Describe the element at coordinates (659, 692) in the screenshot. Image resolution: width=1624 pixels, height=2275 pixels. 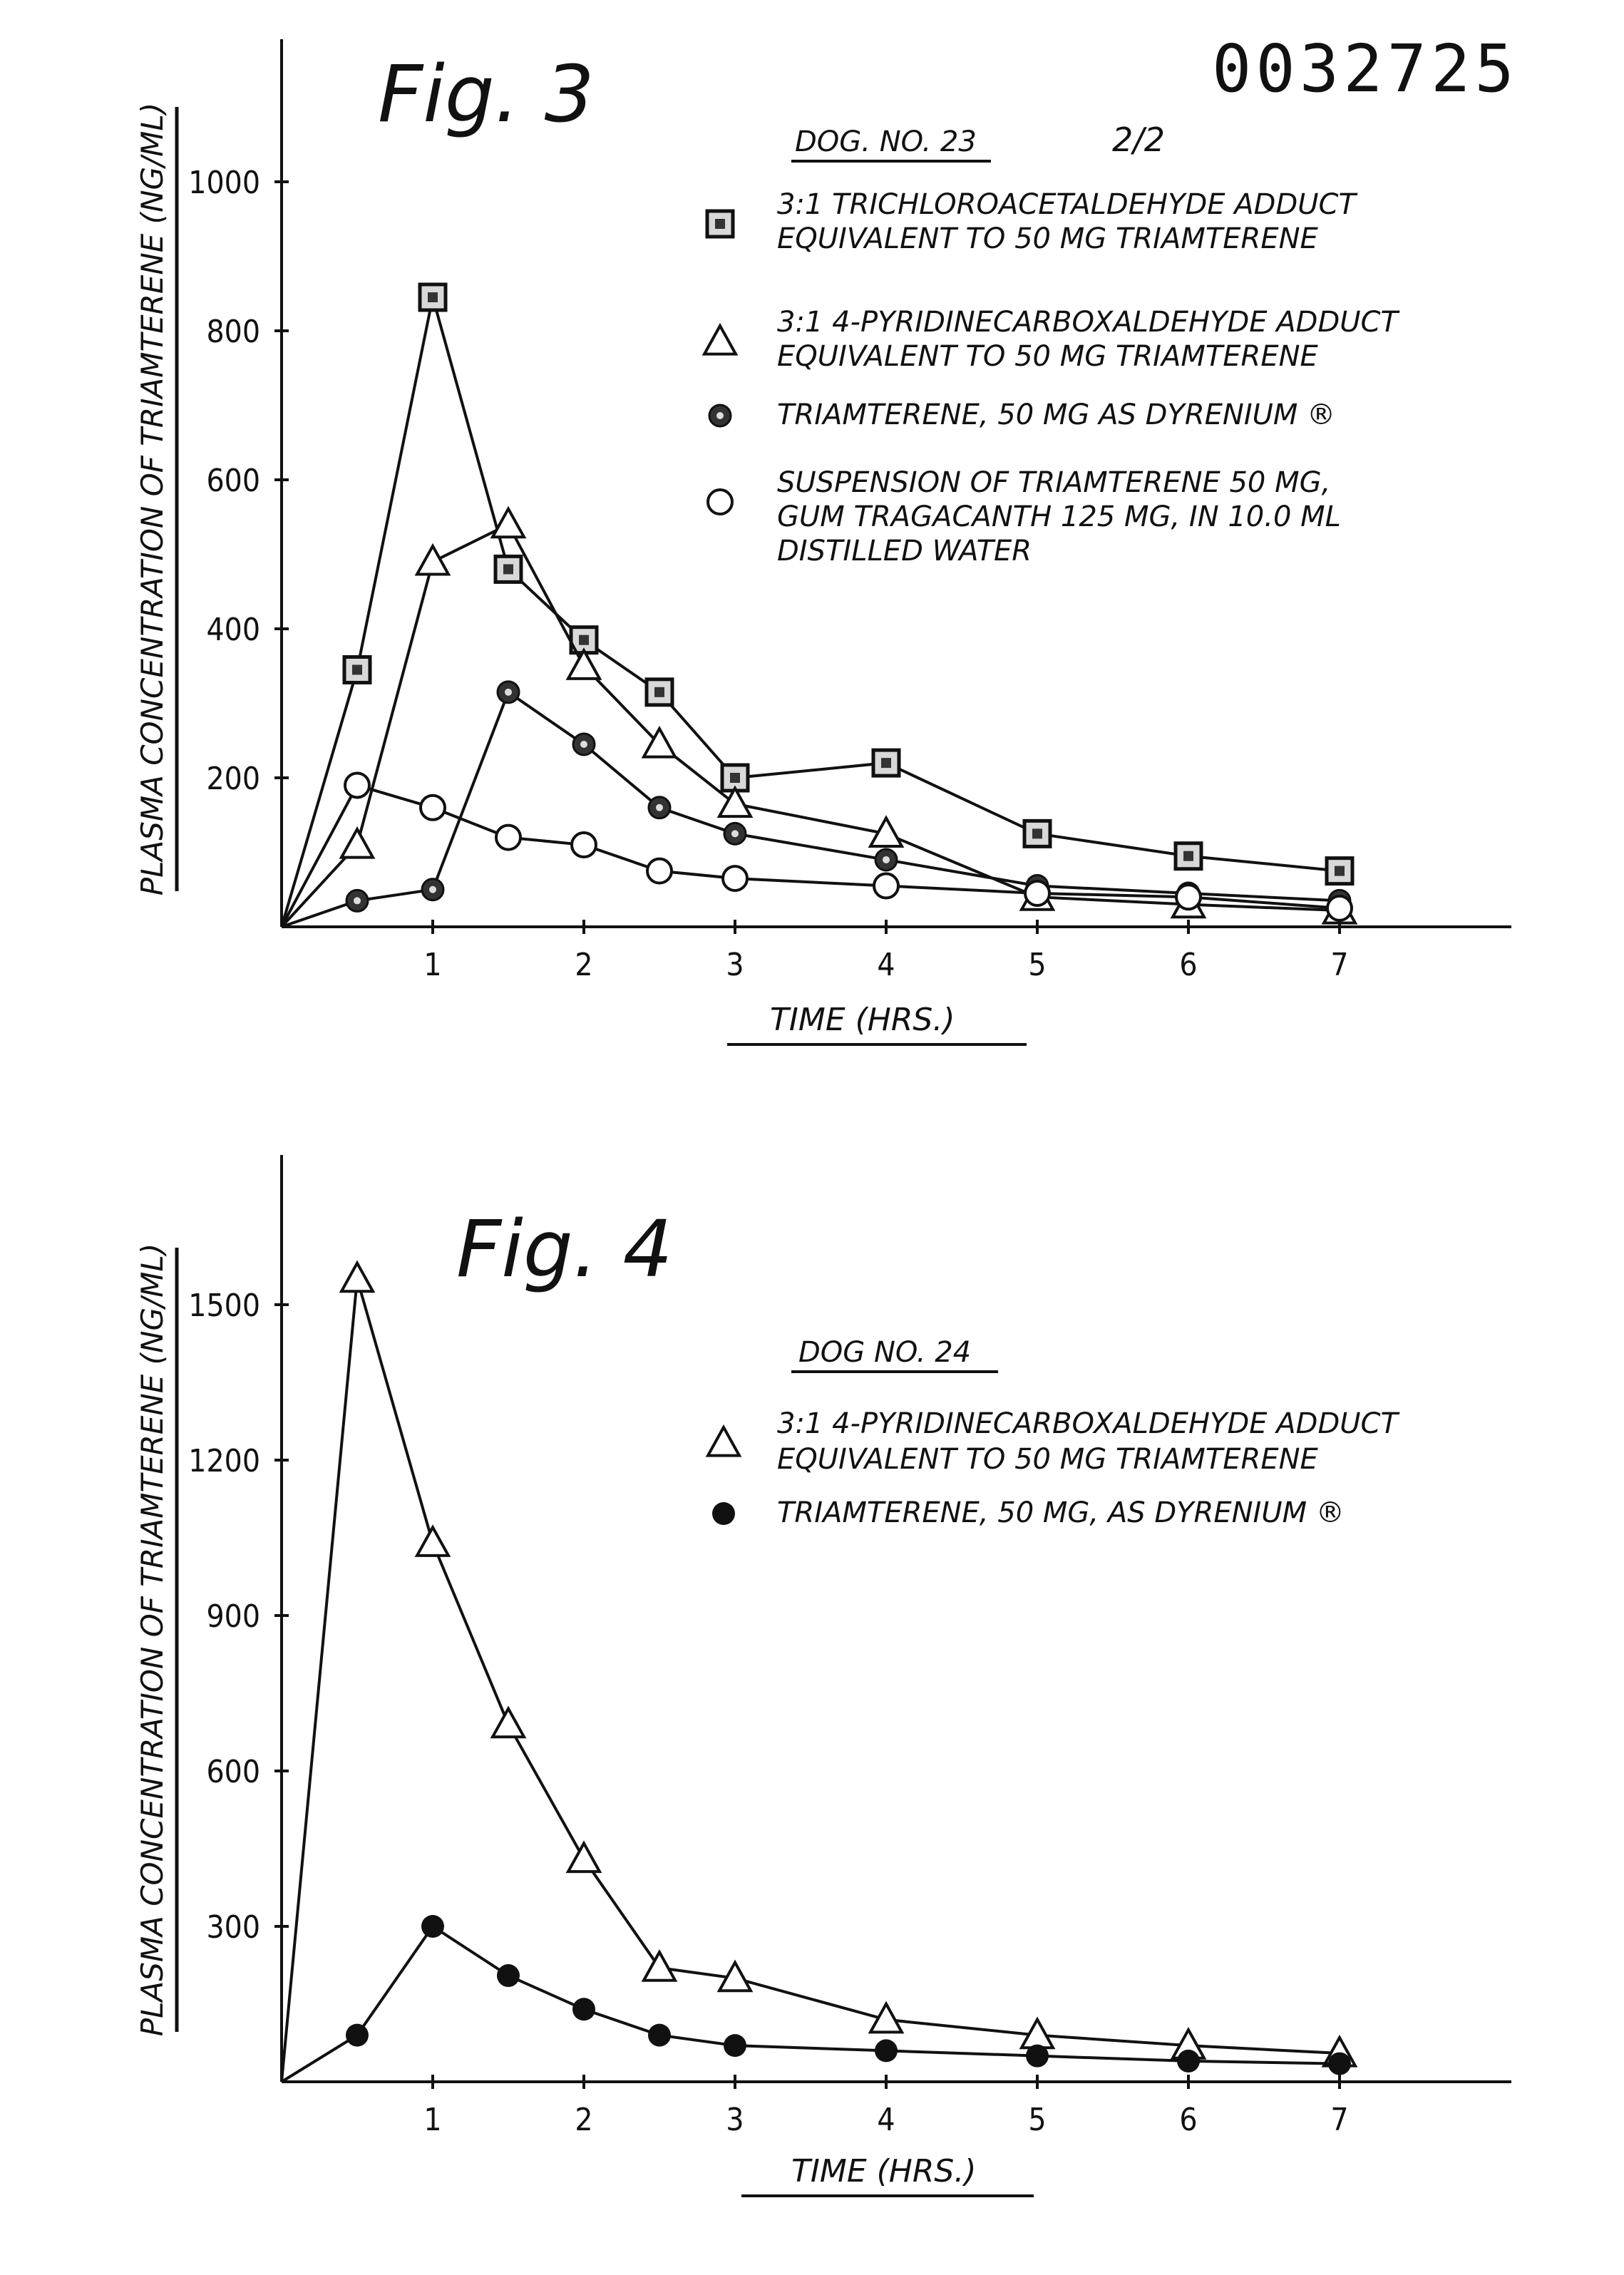
I see `data-point-0-5-core` at that location.